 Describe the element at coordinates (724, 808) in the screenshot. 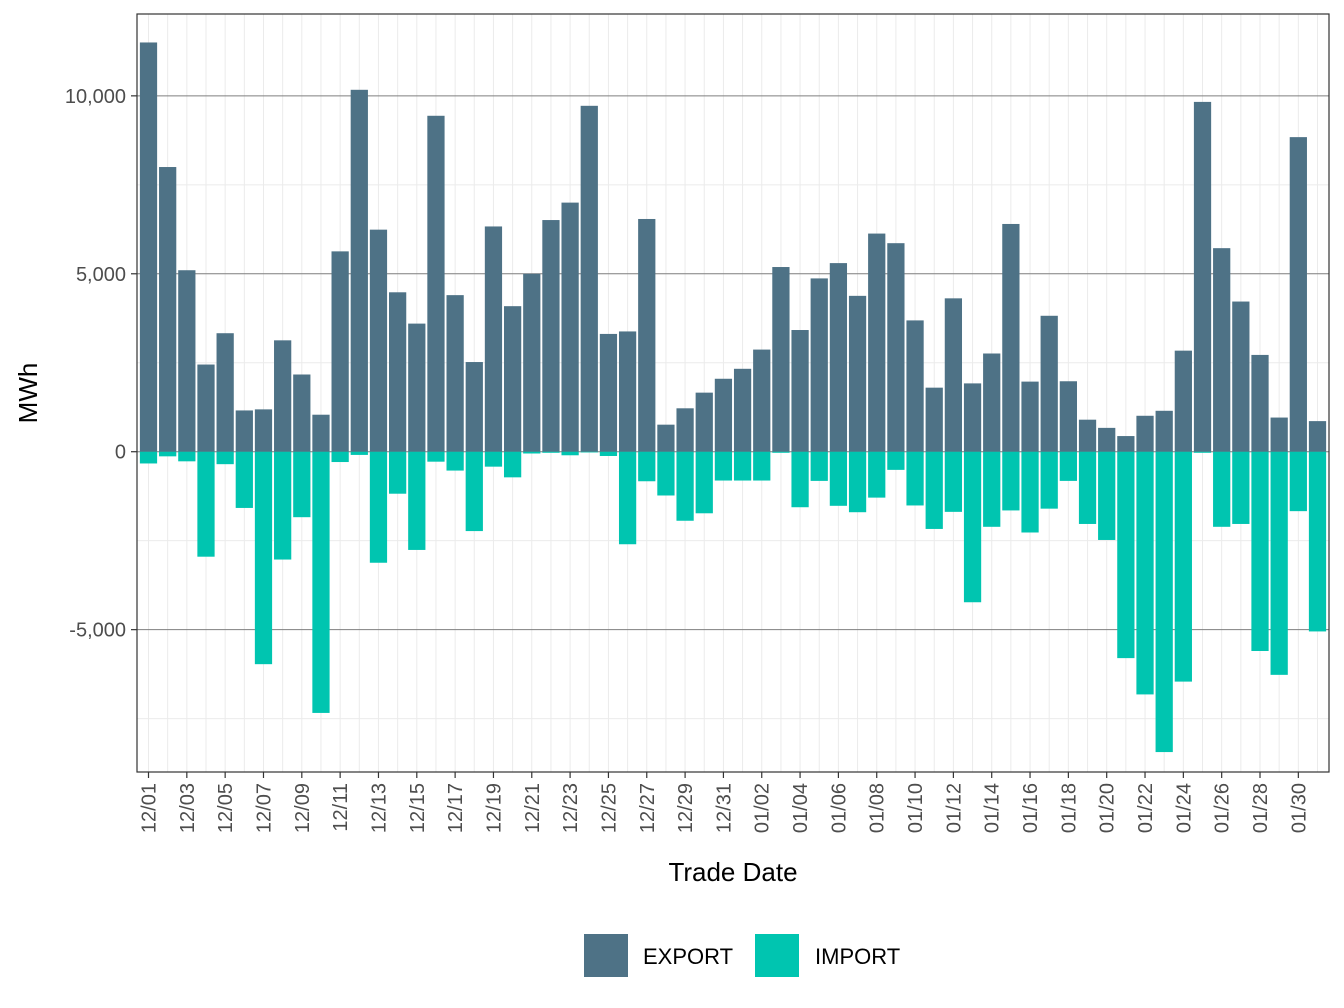

I see `x-tick-label: 12/31` at that location.